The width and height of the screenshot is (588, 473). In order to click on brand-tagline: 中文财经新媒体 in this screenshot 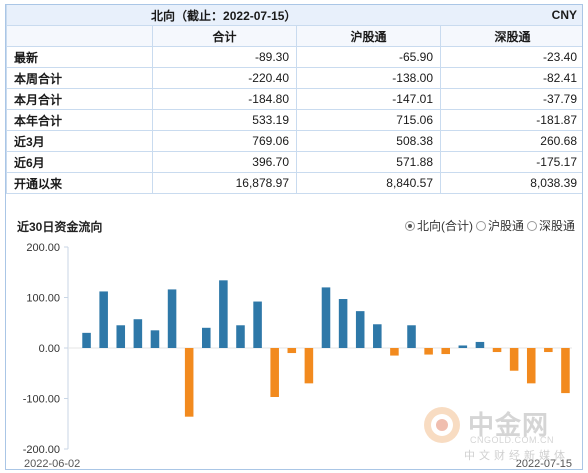, I will do `click(516, 456)`.